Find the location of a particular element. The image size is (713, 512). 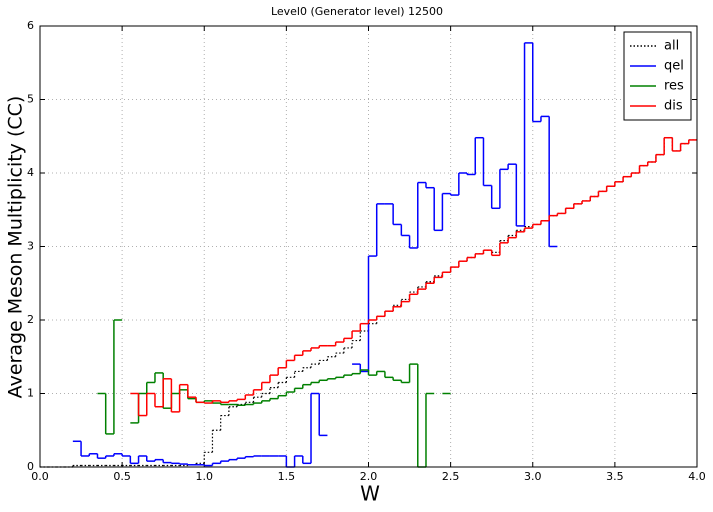

legend-box is located at coordinates (657, 76).